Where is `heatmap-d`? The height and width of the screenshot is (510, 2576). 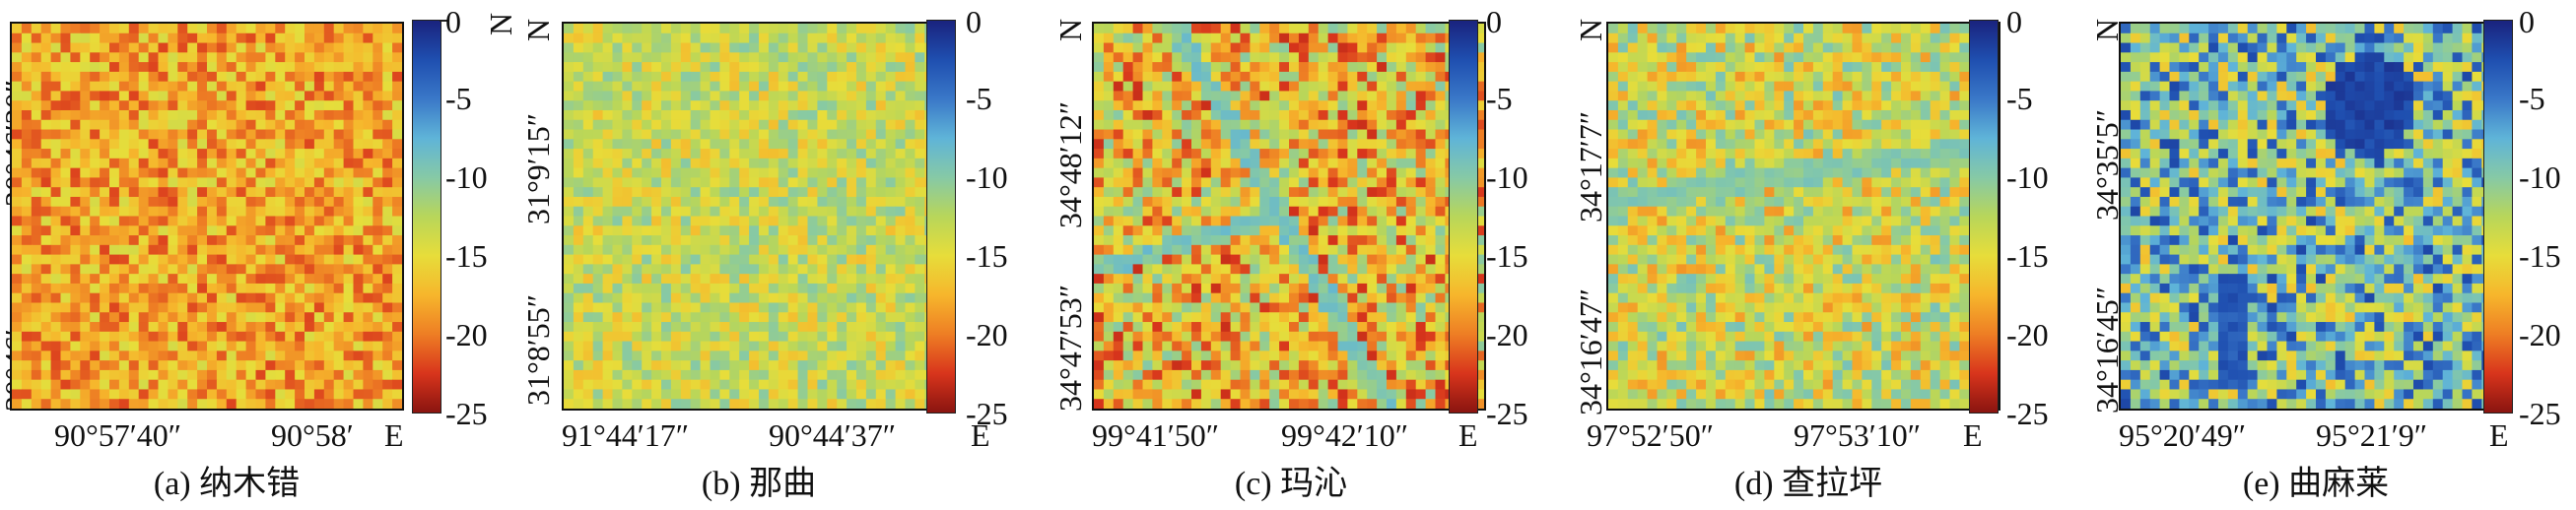
heatmap-d is located at coordinates (1803, 216).